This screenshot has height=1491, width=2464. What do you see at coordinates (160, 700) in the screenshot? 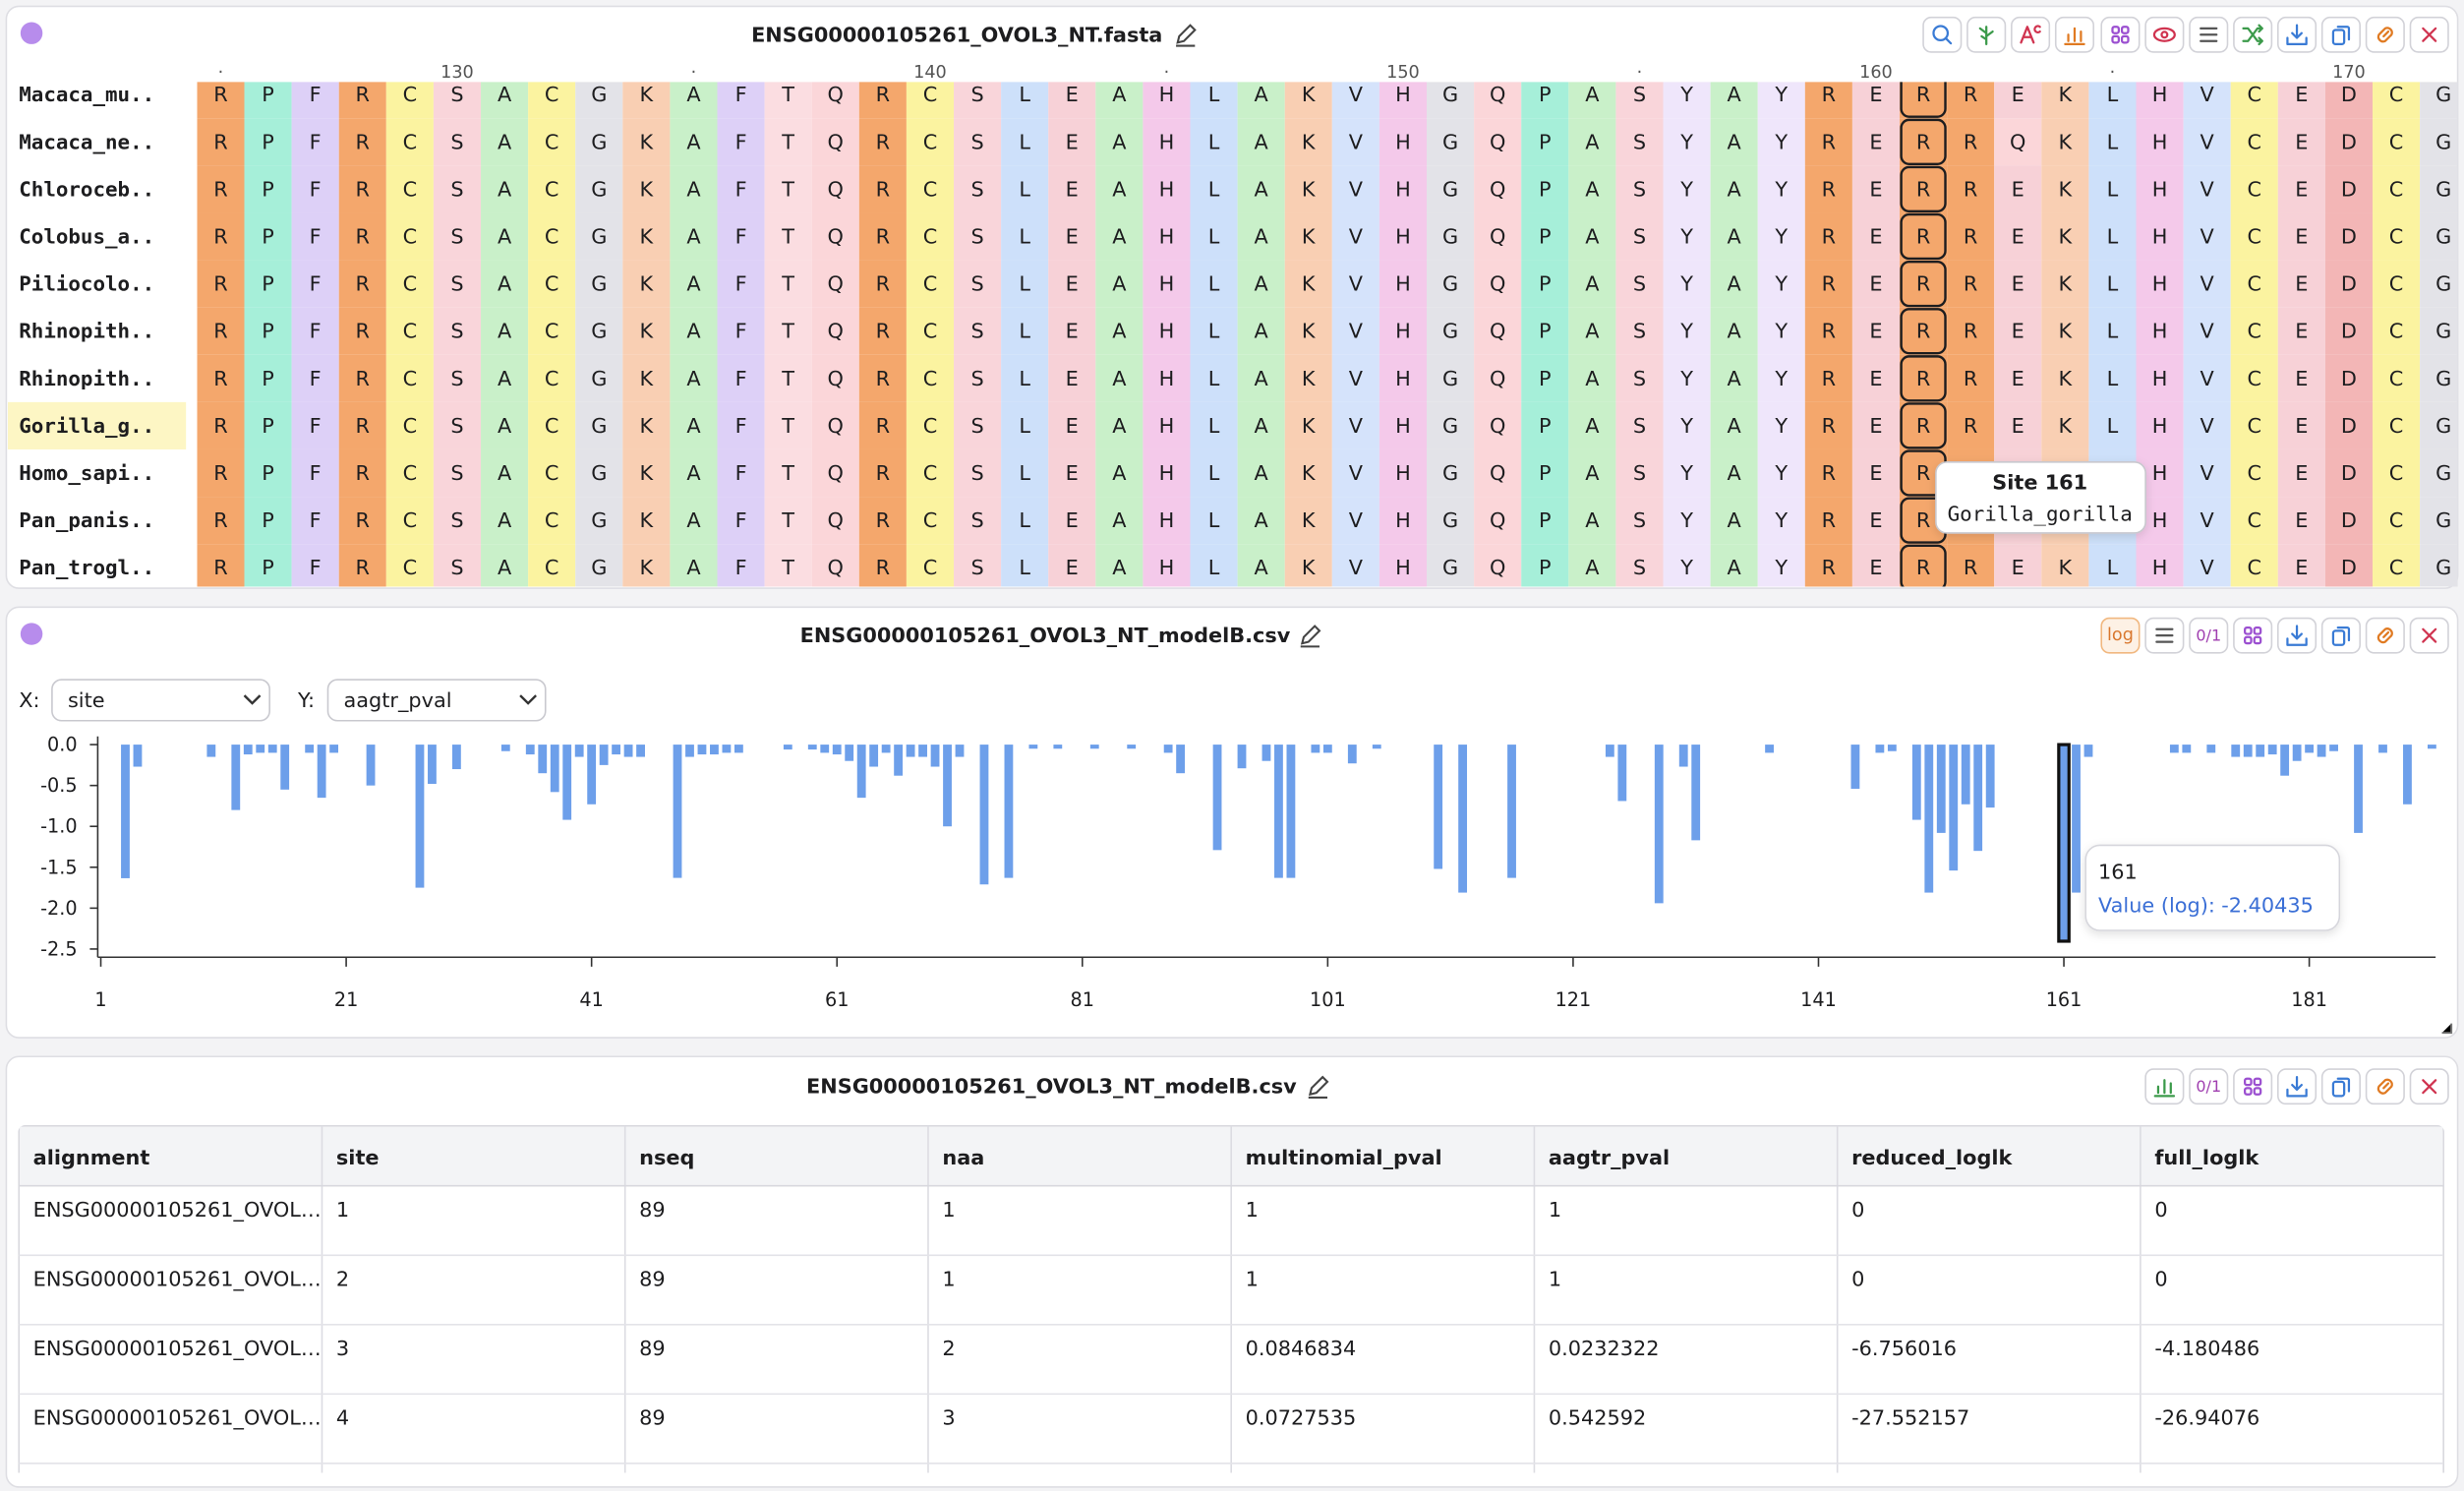
I see `x-select` at bounding box center [160, 700].